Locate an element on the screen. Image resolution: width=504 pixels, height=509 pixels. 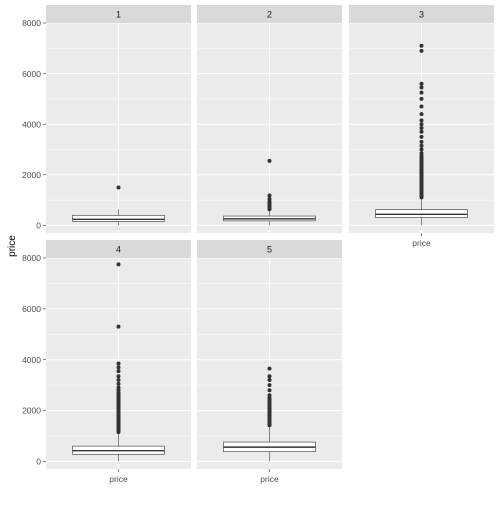
facet-strip-label: 4 is located at coordinates (118, 250).